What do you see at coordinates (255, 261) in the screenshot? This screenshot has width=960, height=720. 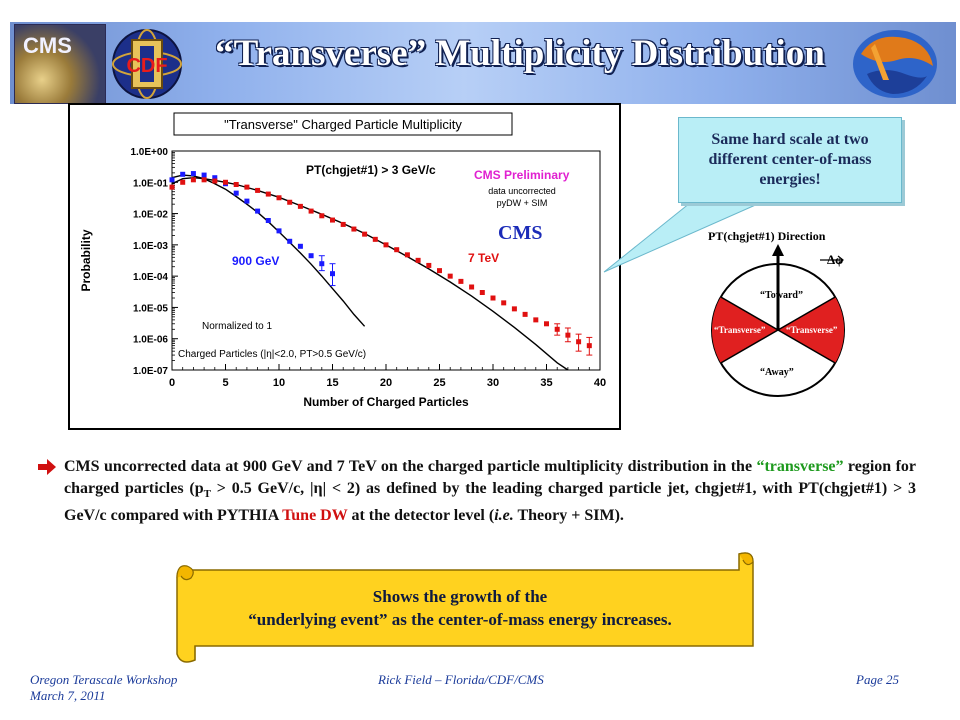 I see `label-900gev: 900 GeV` at bounding box center [255, 261].